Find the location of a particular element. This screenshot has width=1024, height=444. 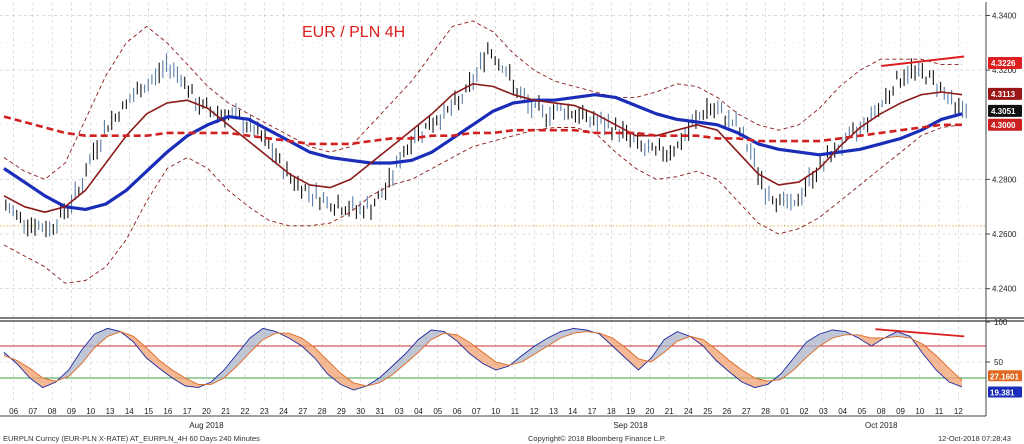

x-day-label: 21 is located at coordinates (669, 411).